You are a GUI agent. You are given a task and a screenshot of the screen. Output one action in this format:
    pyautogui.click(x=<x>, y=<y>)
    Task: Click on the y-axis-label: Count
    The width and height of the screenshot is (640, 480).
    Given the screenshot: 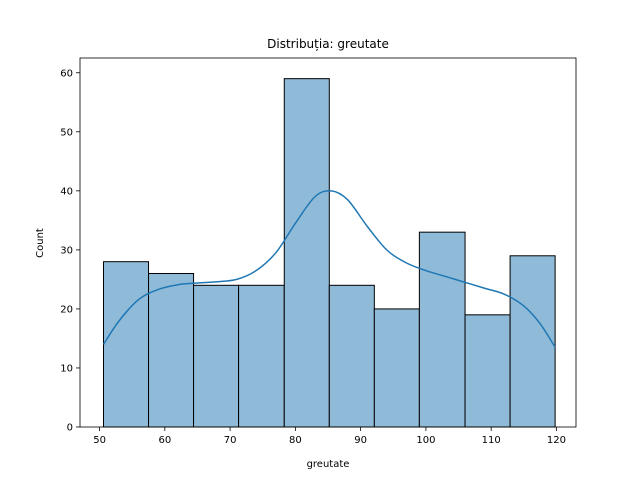 What is the action you would take?
    pyautogui.click(x=40, y=243)
    